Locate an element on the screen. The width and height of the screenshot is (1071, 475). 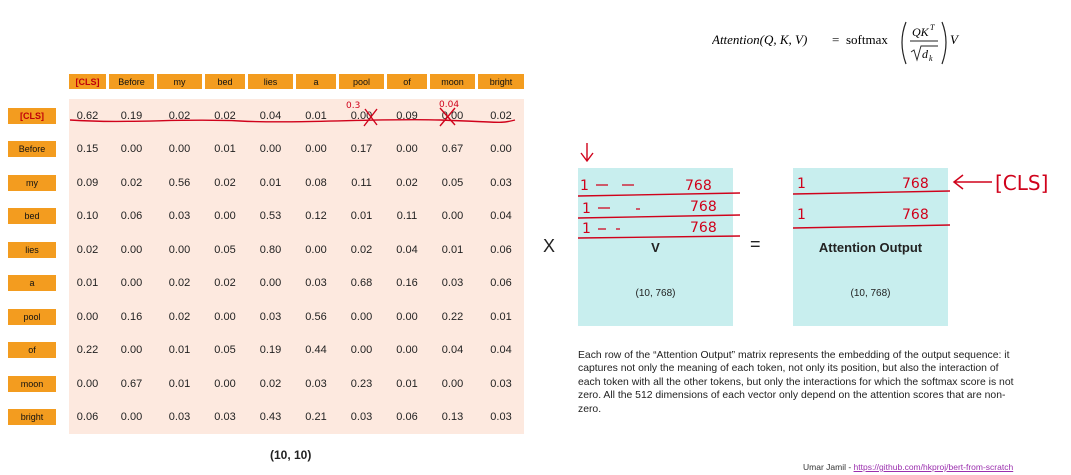
down-arrow-icon is located at coordinates (587, 153).